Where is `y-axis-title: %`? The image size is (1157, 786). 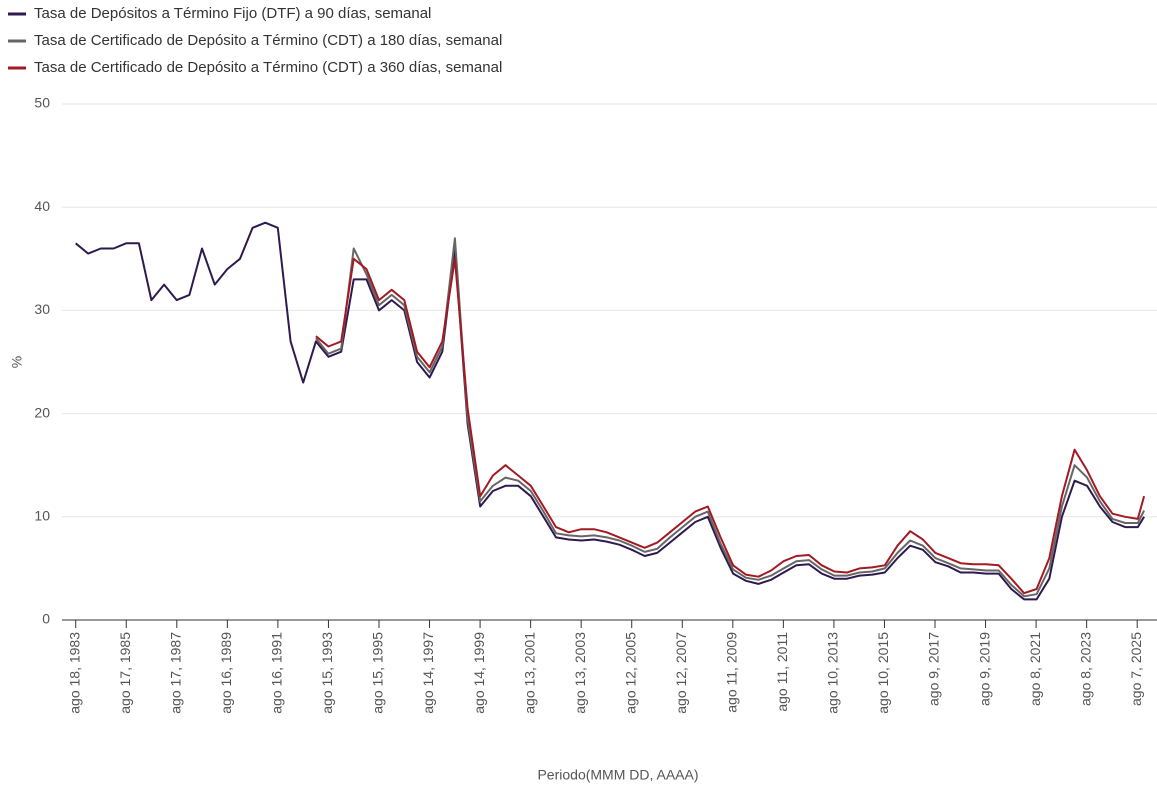 y-axis-title: % is located at coordinates (17, 362).